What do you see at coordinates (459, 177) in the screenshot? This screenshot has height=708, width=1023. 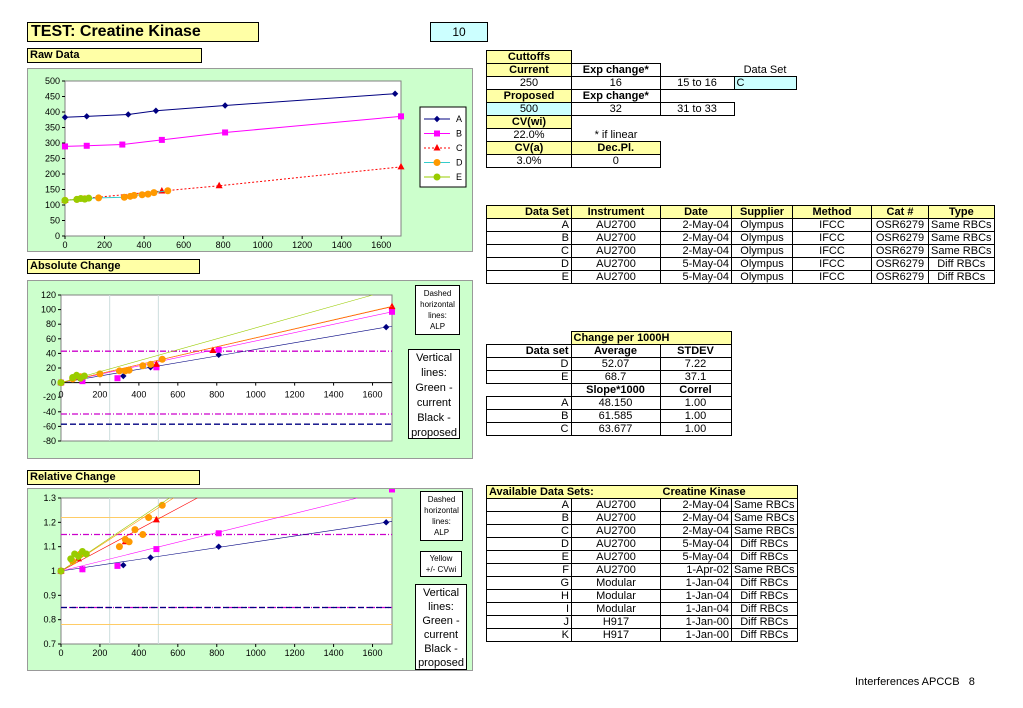 I see `legend-label: E` at bounding box center [459, 177].